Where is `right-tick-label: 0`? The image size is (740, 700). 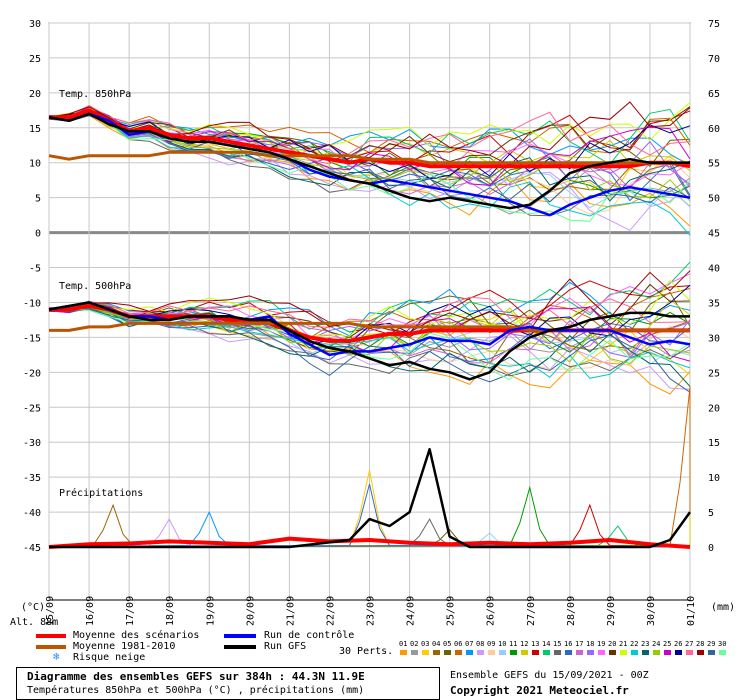
right-tick-label: 0 is located at coordinates (711, 548).